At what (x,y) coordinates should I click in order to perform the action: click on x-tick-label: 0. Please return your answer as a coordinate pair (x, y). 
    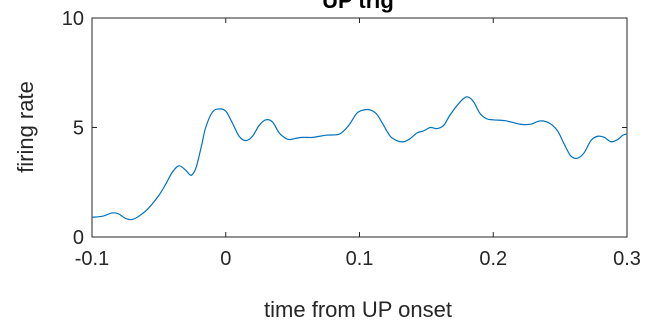
    Looking at the image, I should click on (225, 259).